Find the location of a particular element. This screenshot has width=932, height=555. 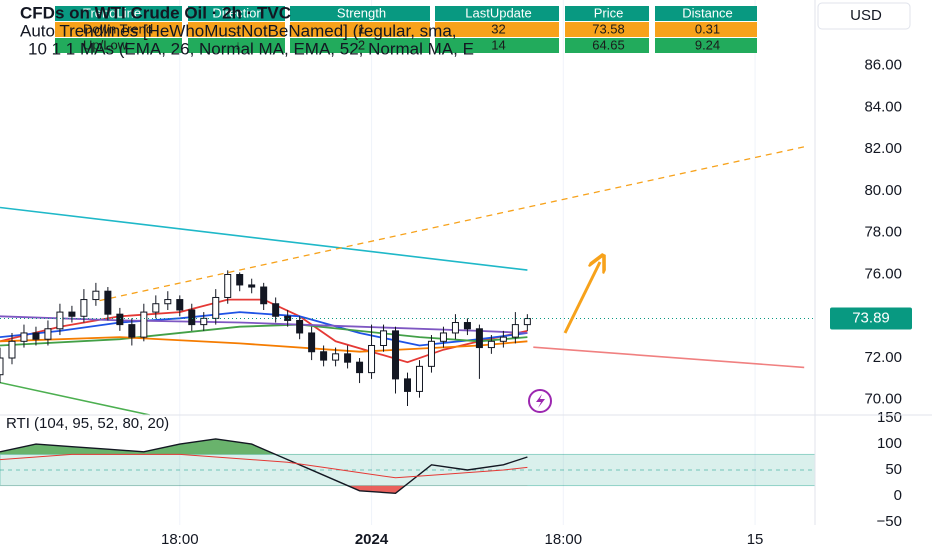

table-cell-text: 9.24 is located at coordinates (707, 44).